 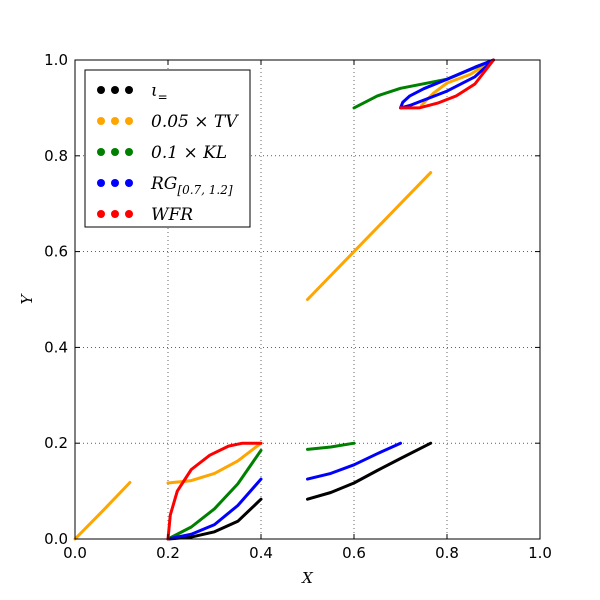 What do you see at coordinates (168, 553) in the screenshot?
I see `x-tick-label: 0.2` at bounding box center [168, 553].